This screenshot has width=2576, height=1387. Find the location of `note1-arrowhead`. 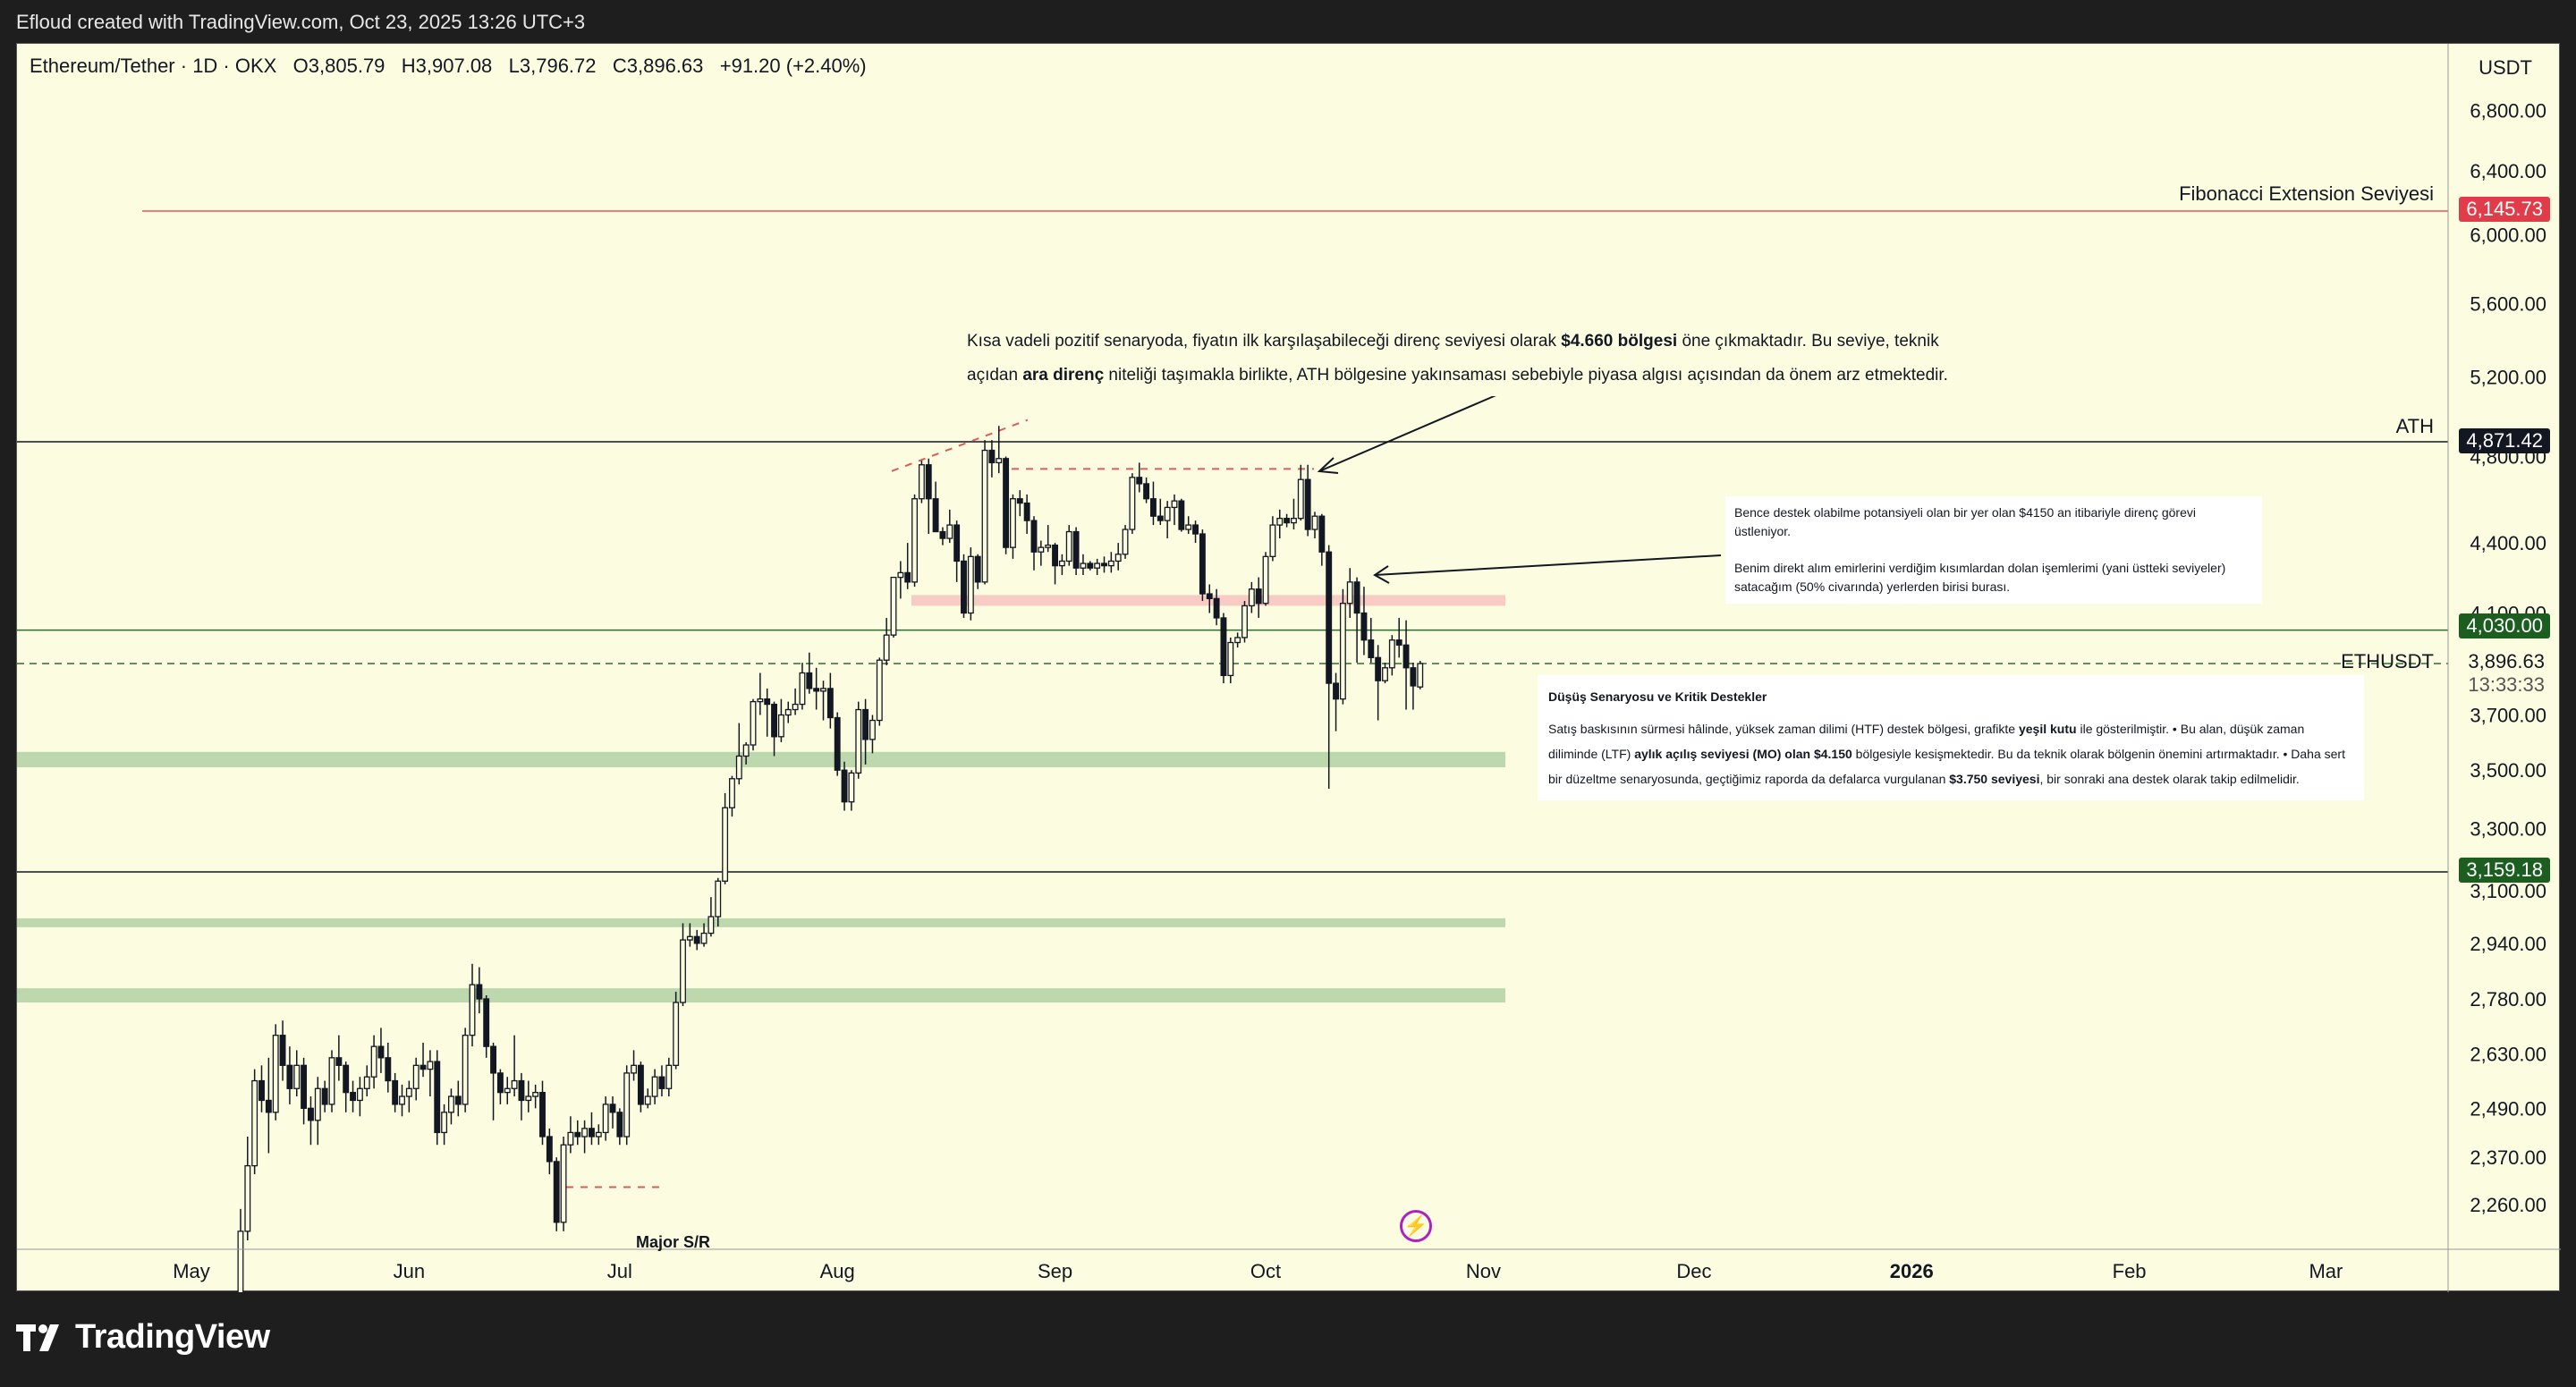

note1-arrowhead is located at coordinates (1328, 465).